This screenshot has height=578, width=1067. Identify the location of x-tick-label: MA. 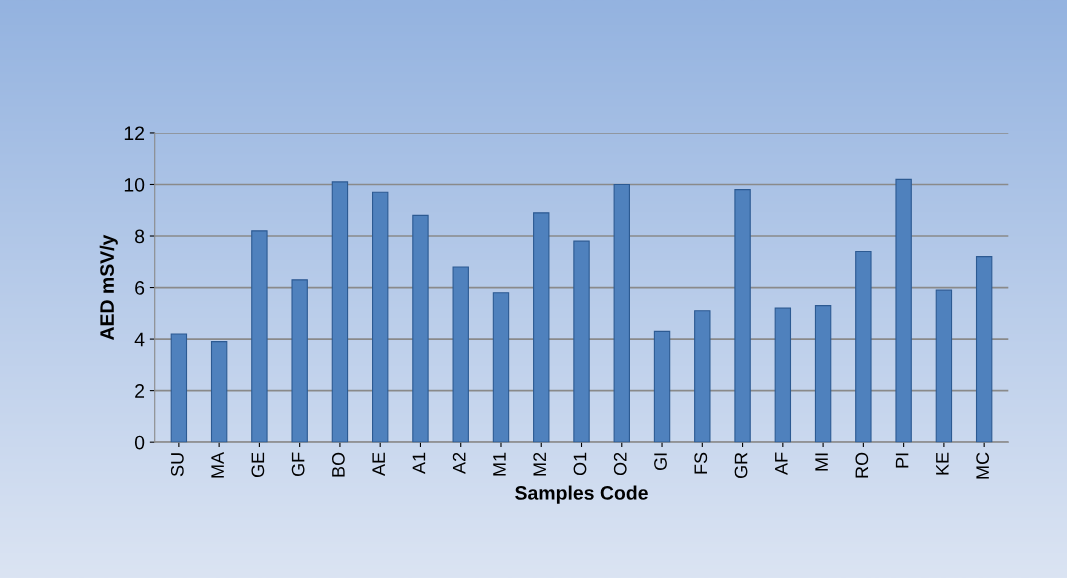
(217, 464).